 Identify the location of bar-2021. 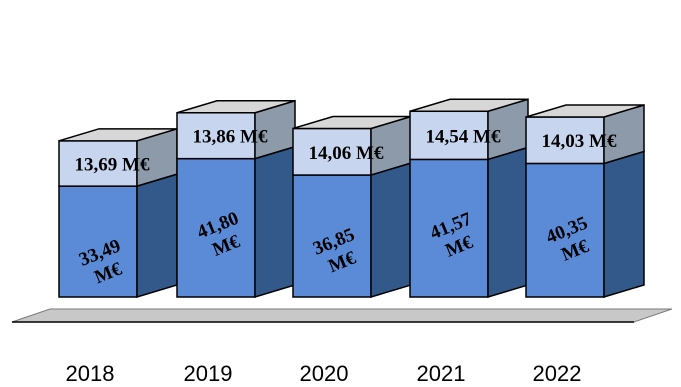
(469, 198).